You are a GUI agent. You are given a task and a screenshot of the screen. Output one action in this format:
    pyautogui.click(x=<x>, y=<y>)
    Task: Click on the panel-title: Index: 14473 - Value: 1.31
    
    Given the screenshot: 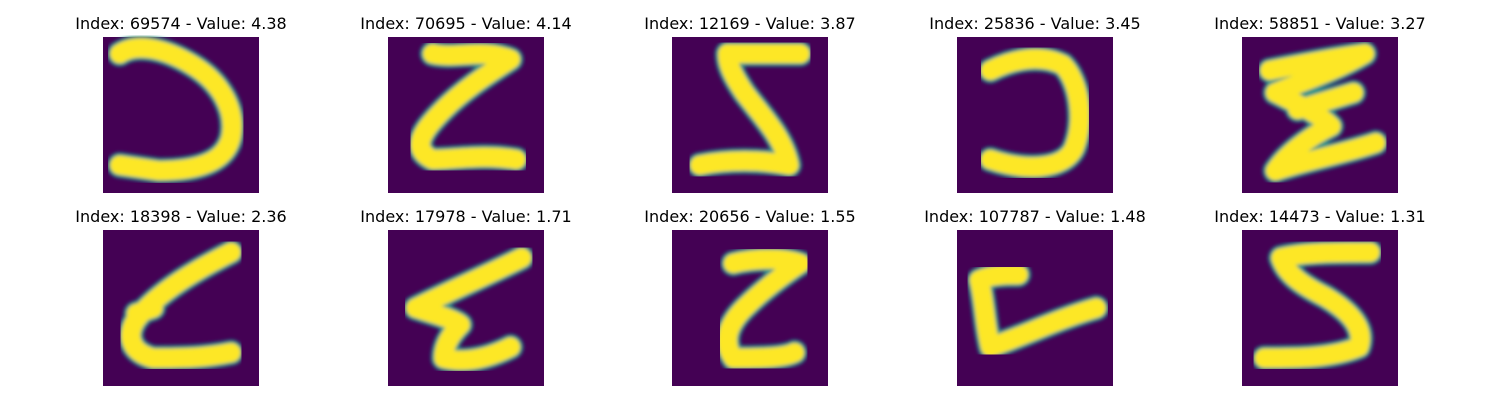 What is the action you would take?
    pyautogui.click(x=1319, y=216)
    